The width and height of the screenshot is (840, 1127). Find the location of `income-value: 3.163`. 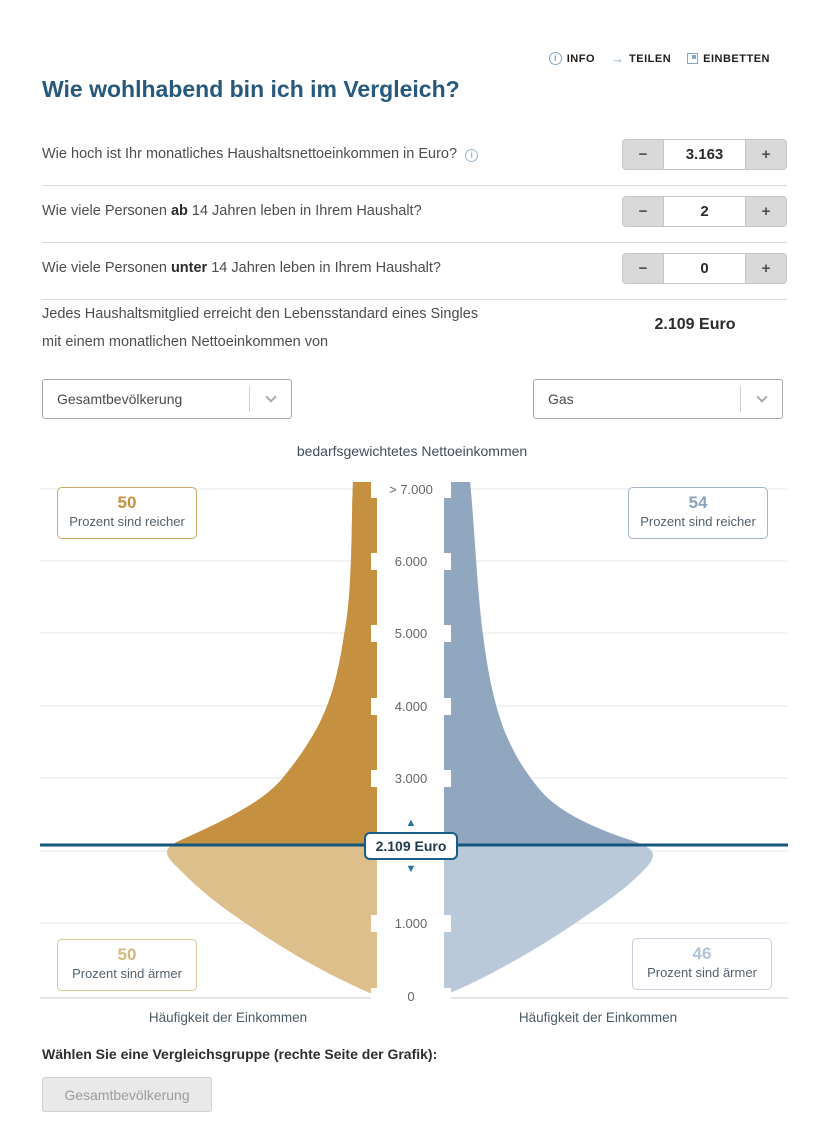

income-value: 3.163 is located at coordinates (704, 154).